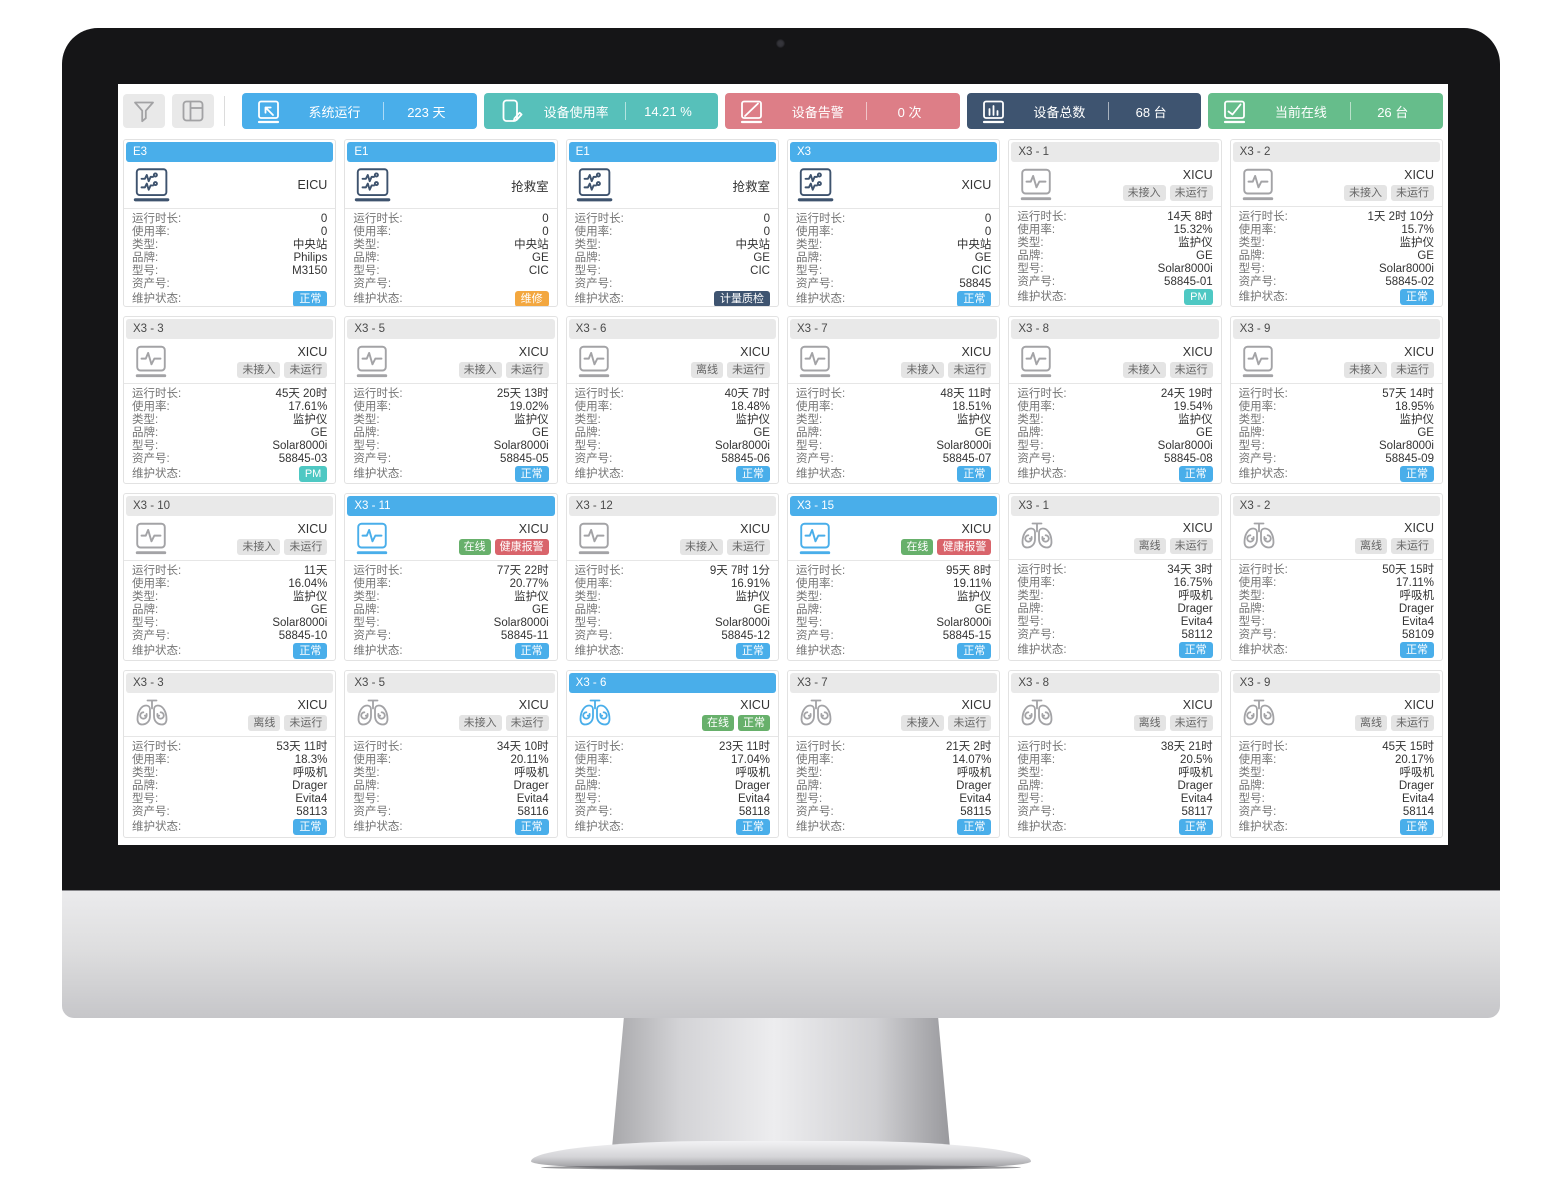 The height and width of the screenshot is (1192, 1562). I want to click on stat-label: 当前在线, so click(1300, 112).